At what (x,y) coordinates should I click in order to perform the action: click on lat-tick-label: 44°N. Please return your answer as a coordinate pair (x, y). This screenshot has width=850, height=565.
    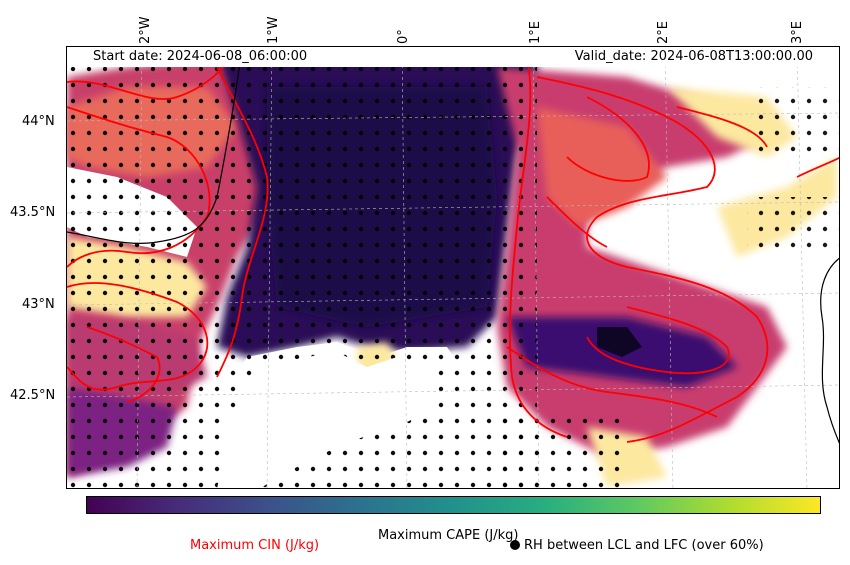
    Looking at the image, I should click on (38, 121).